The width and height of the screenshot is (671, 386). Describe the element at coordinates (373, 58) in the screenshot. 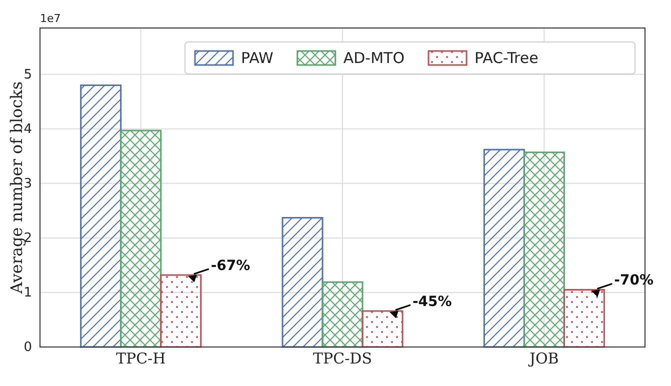

I see `legend-label: AD-MTO` at that location.